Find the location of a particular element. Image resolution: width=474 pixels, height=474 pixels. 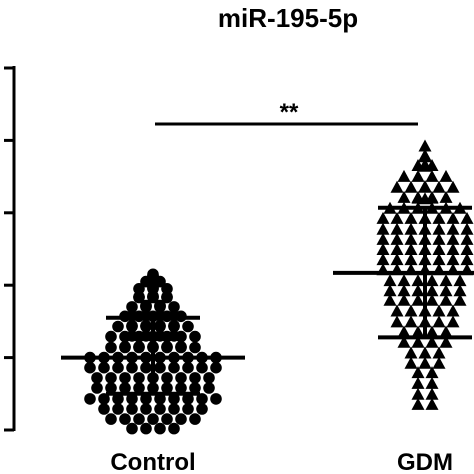

x-category-label-gdm: GDM is located at coordinates (425, 461).